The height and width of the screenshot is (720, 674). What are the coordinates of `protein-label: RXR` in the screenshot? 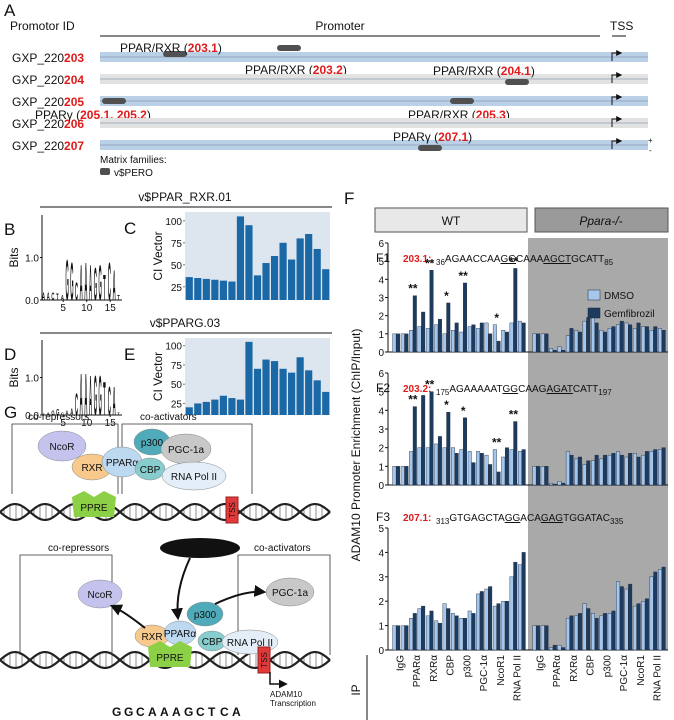 It's located at (151, 637).